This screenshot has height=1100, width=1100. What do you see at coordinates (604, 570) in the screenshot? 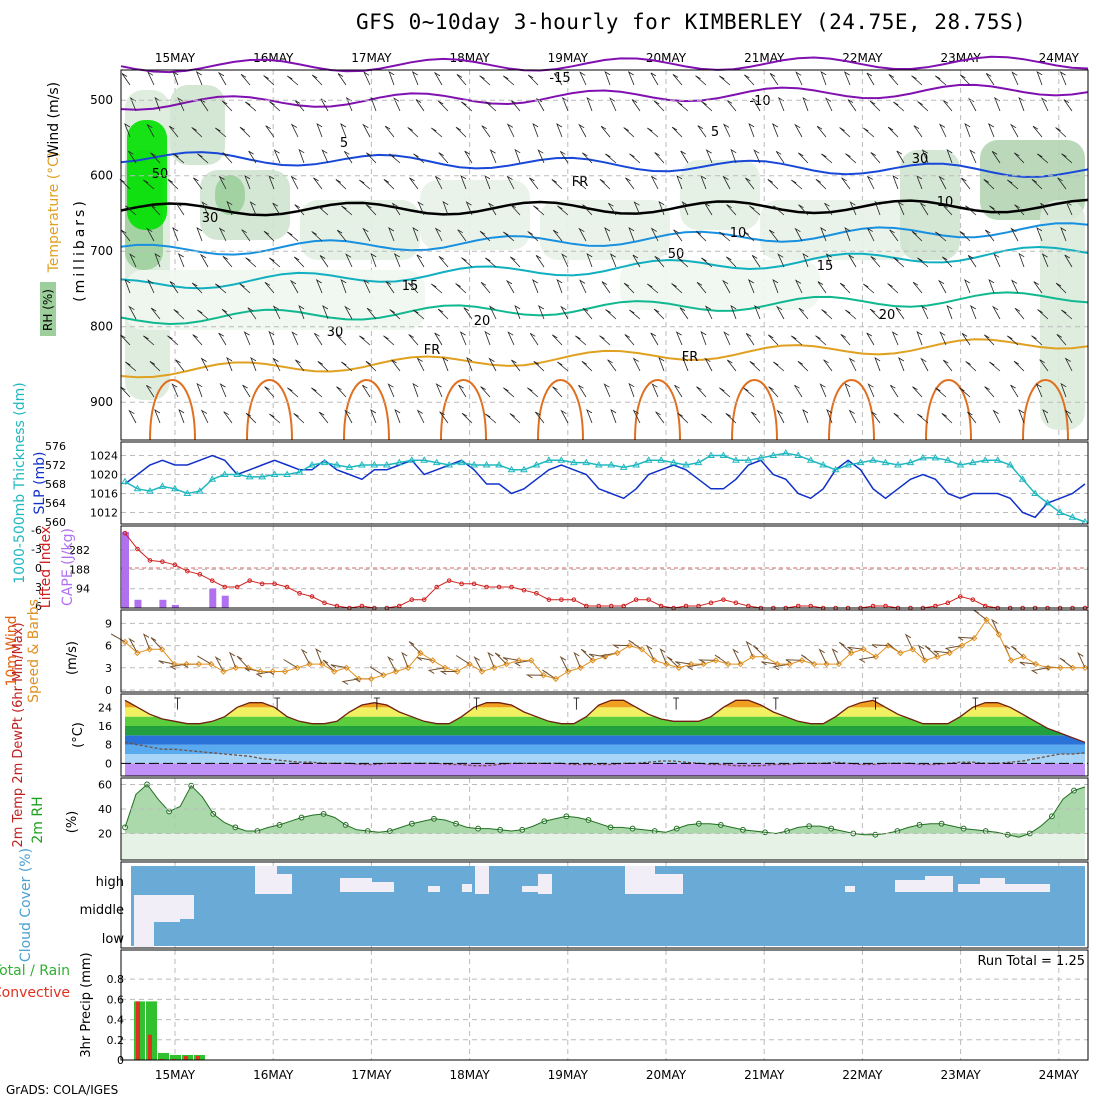
I see `li-line` at bounding box center [604, 570].